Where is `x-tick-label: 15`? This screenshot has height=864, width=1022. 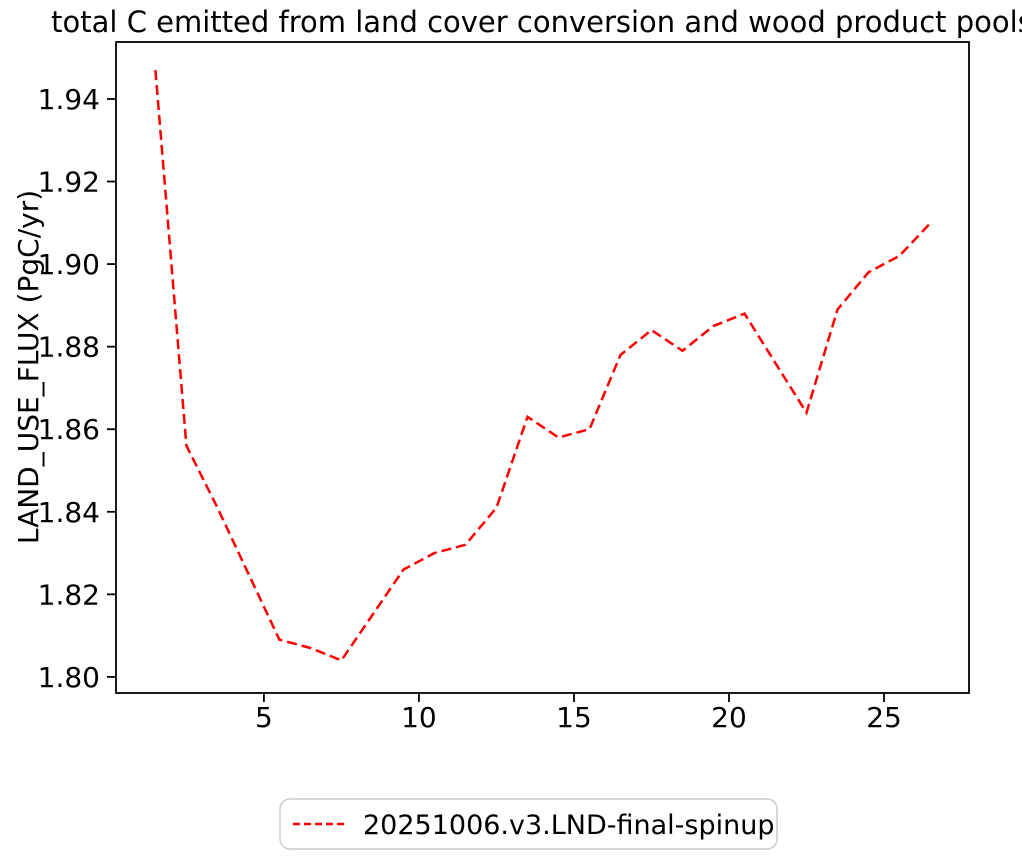 x-tick-label: 15 is located at coordinates (574, 717).